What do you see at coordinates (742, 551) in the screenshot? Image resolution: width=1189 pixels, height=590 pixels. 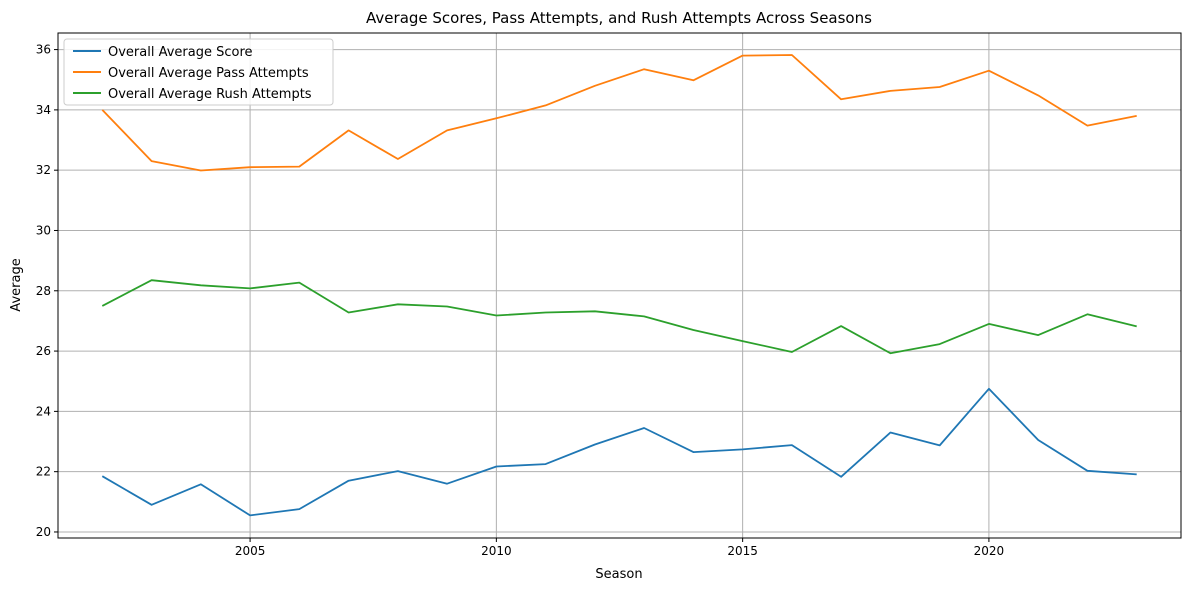 I see `x-tick-label: 2015` at bounding box center [742, 551].